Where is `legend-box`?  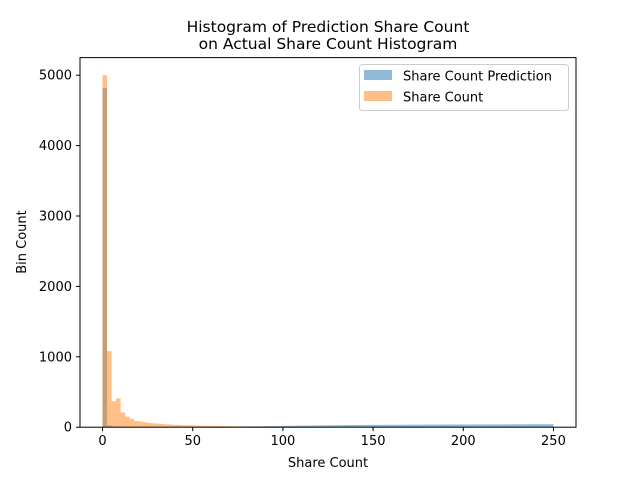
legend-box is located at coordinates (464, 87).